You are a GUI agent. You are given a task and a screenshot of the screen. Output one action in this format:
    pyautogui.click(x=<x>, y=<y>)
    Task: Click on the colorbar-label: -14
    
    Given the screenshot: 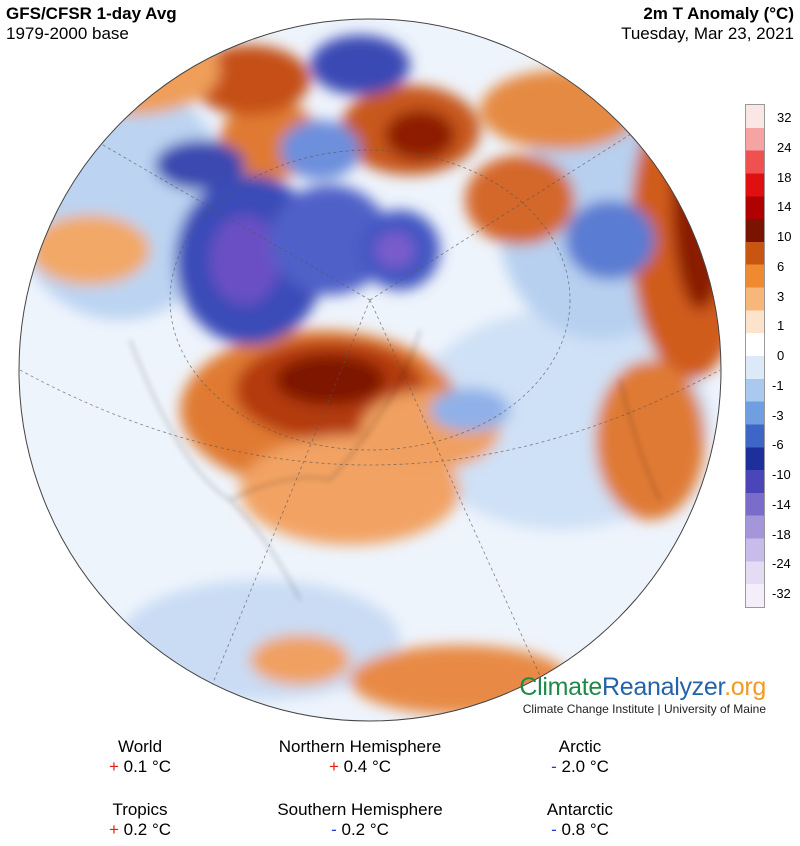 What is the action you would take?
    pyautogui.click(x=781, y=504)
    